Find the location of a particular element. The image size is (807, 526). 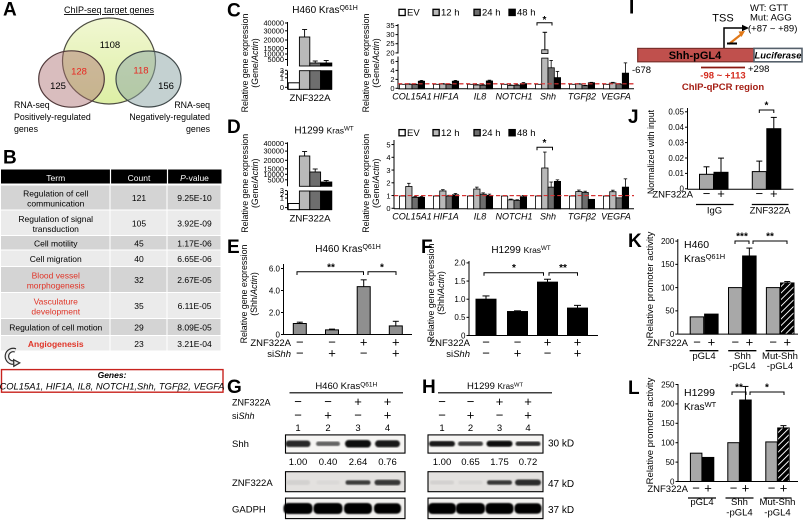

svg-text: (Gene/Actin) is located at coordinates (255, 183).